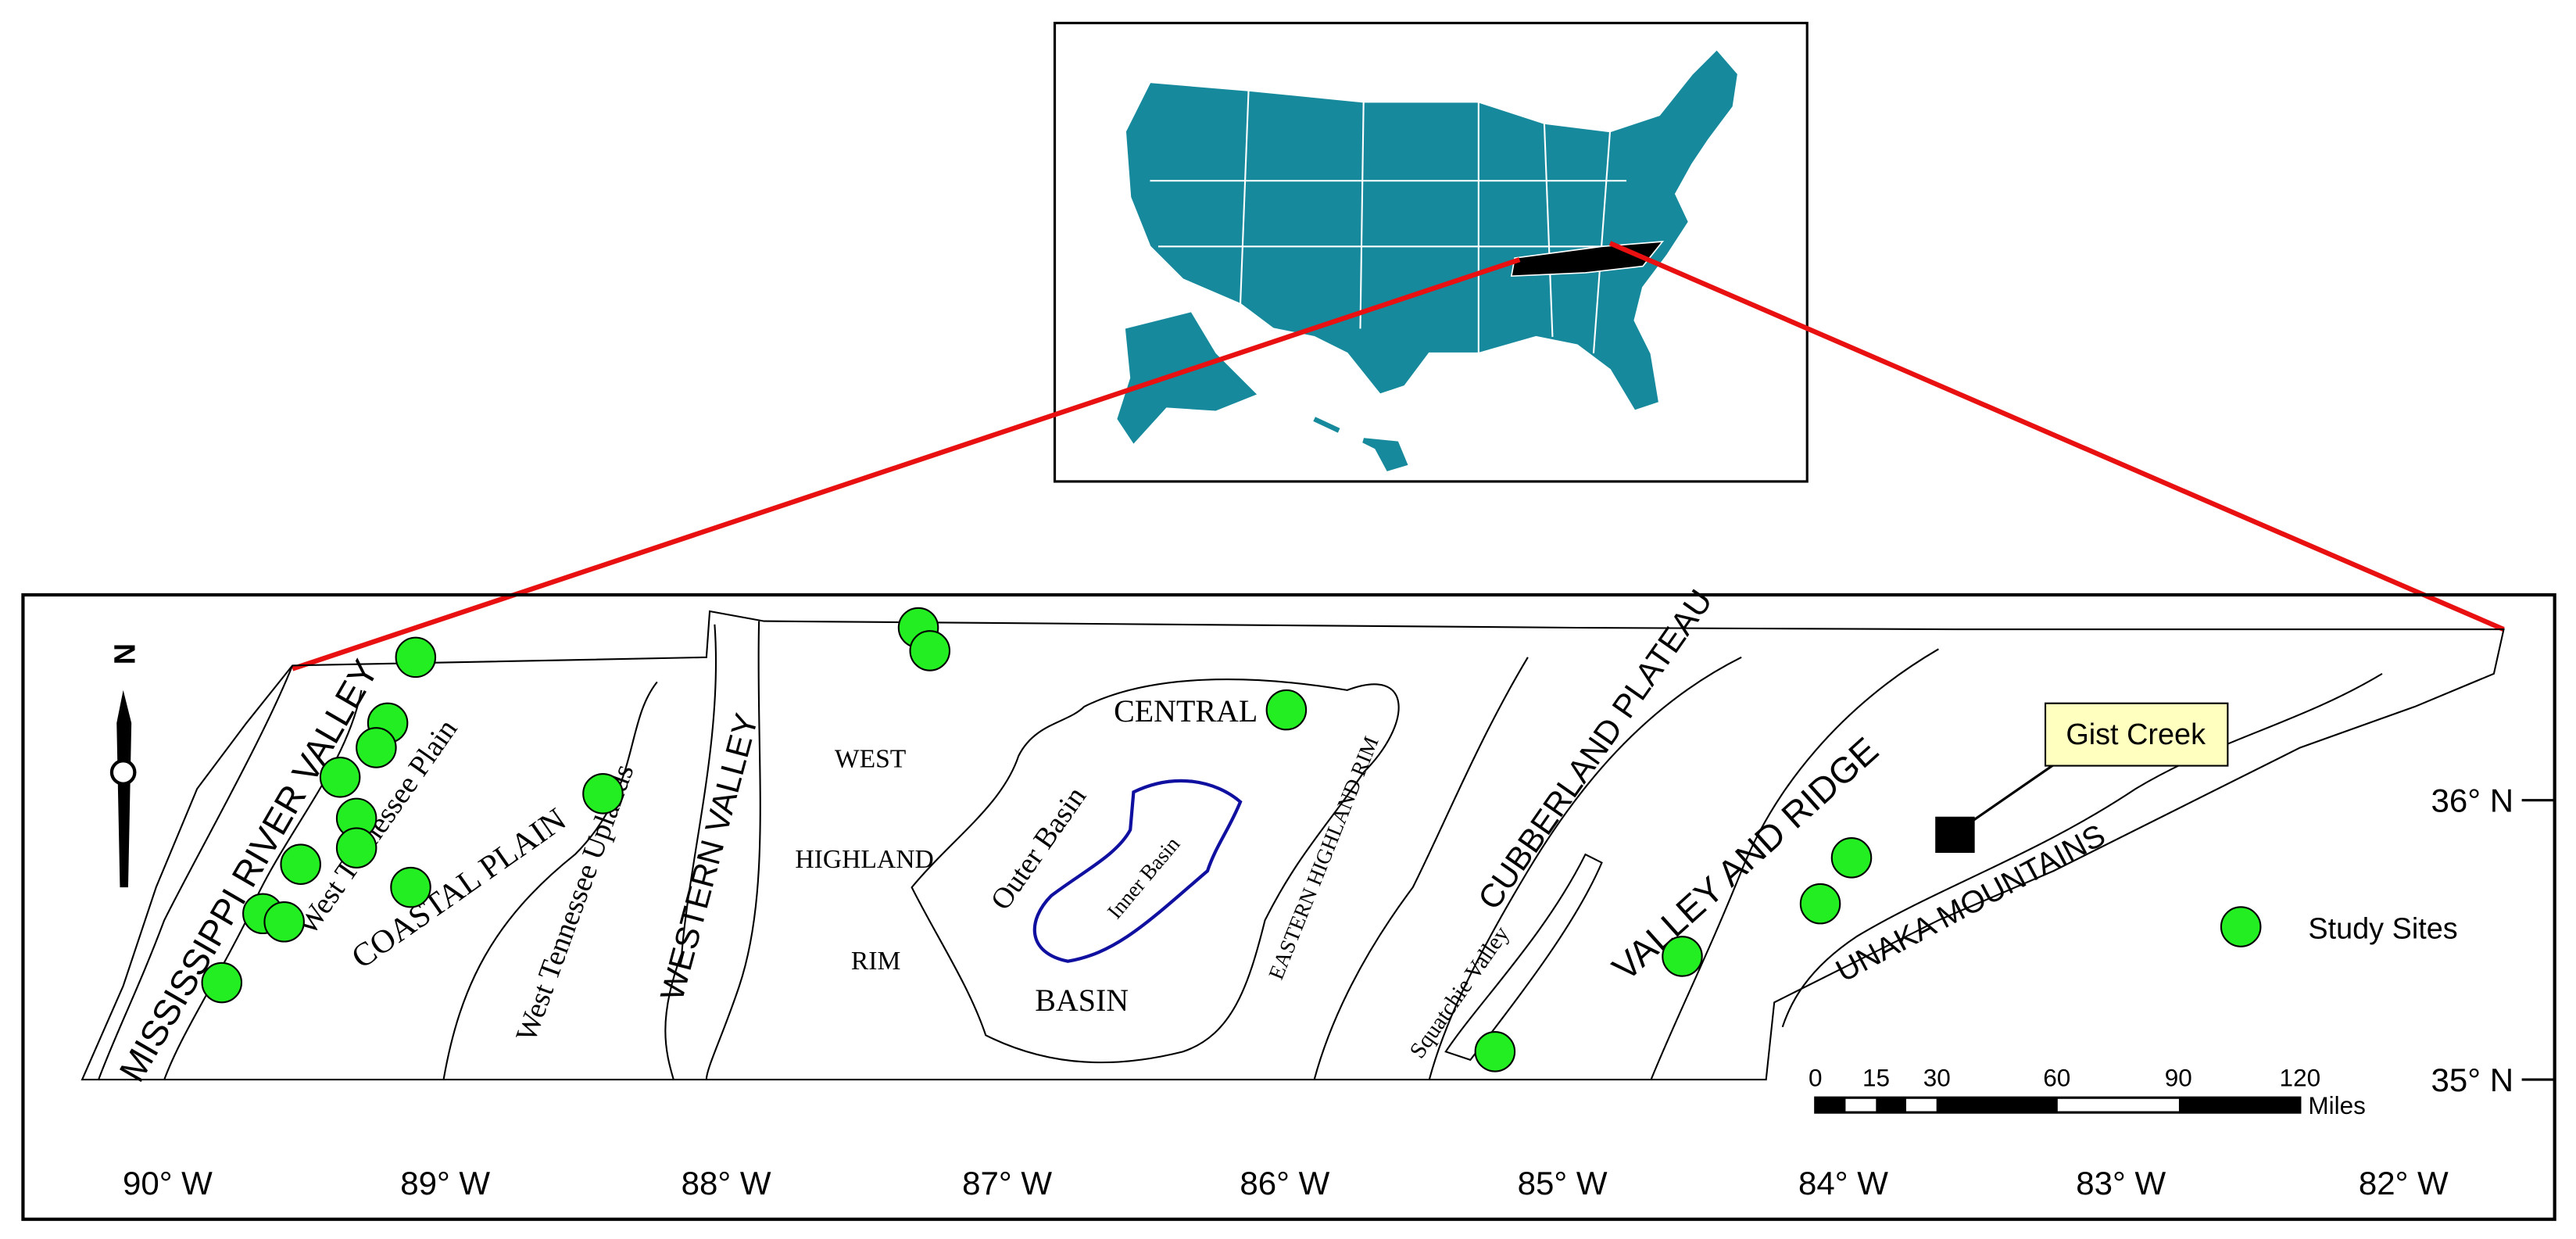 The width and height of the screenshot is (2576, 1239). I want to click on sequatchie-valley, so click(1523, 958).